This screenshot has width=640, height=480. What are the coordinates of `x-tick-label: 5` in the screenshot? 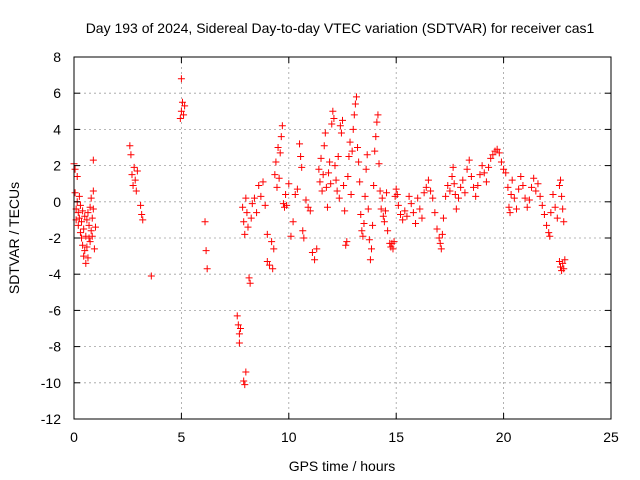 It's located at (182, 437).